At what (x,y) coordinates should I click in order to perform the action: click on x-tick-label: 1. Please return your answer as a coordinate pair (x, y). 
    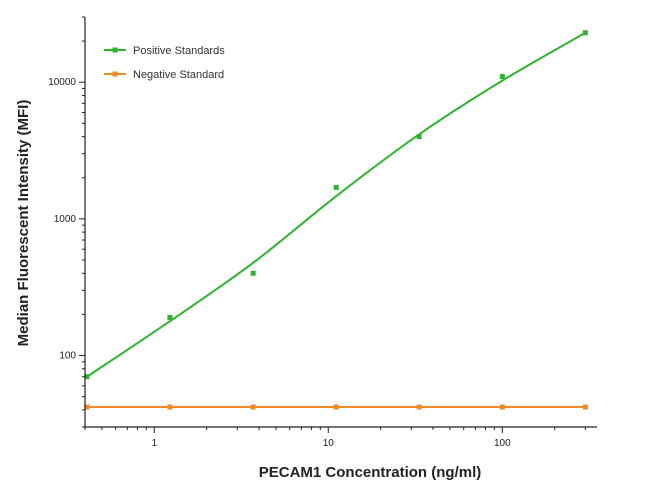
    Looking at the image, I should click on (154, 443).